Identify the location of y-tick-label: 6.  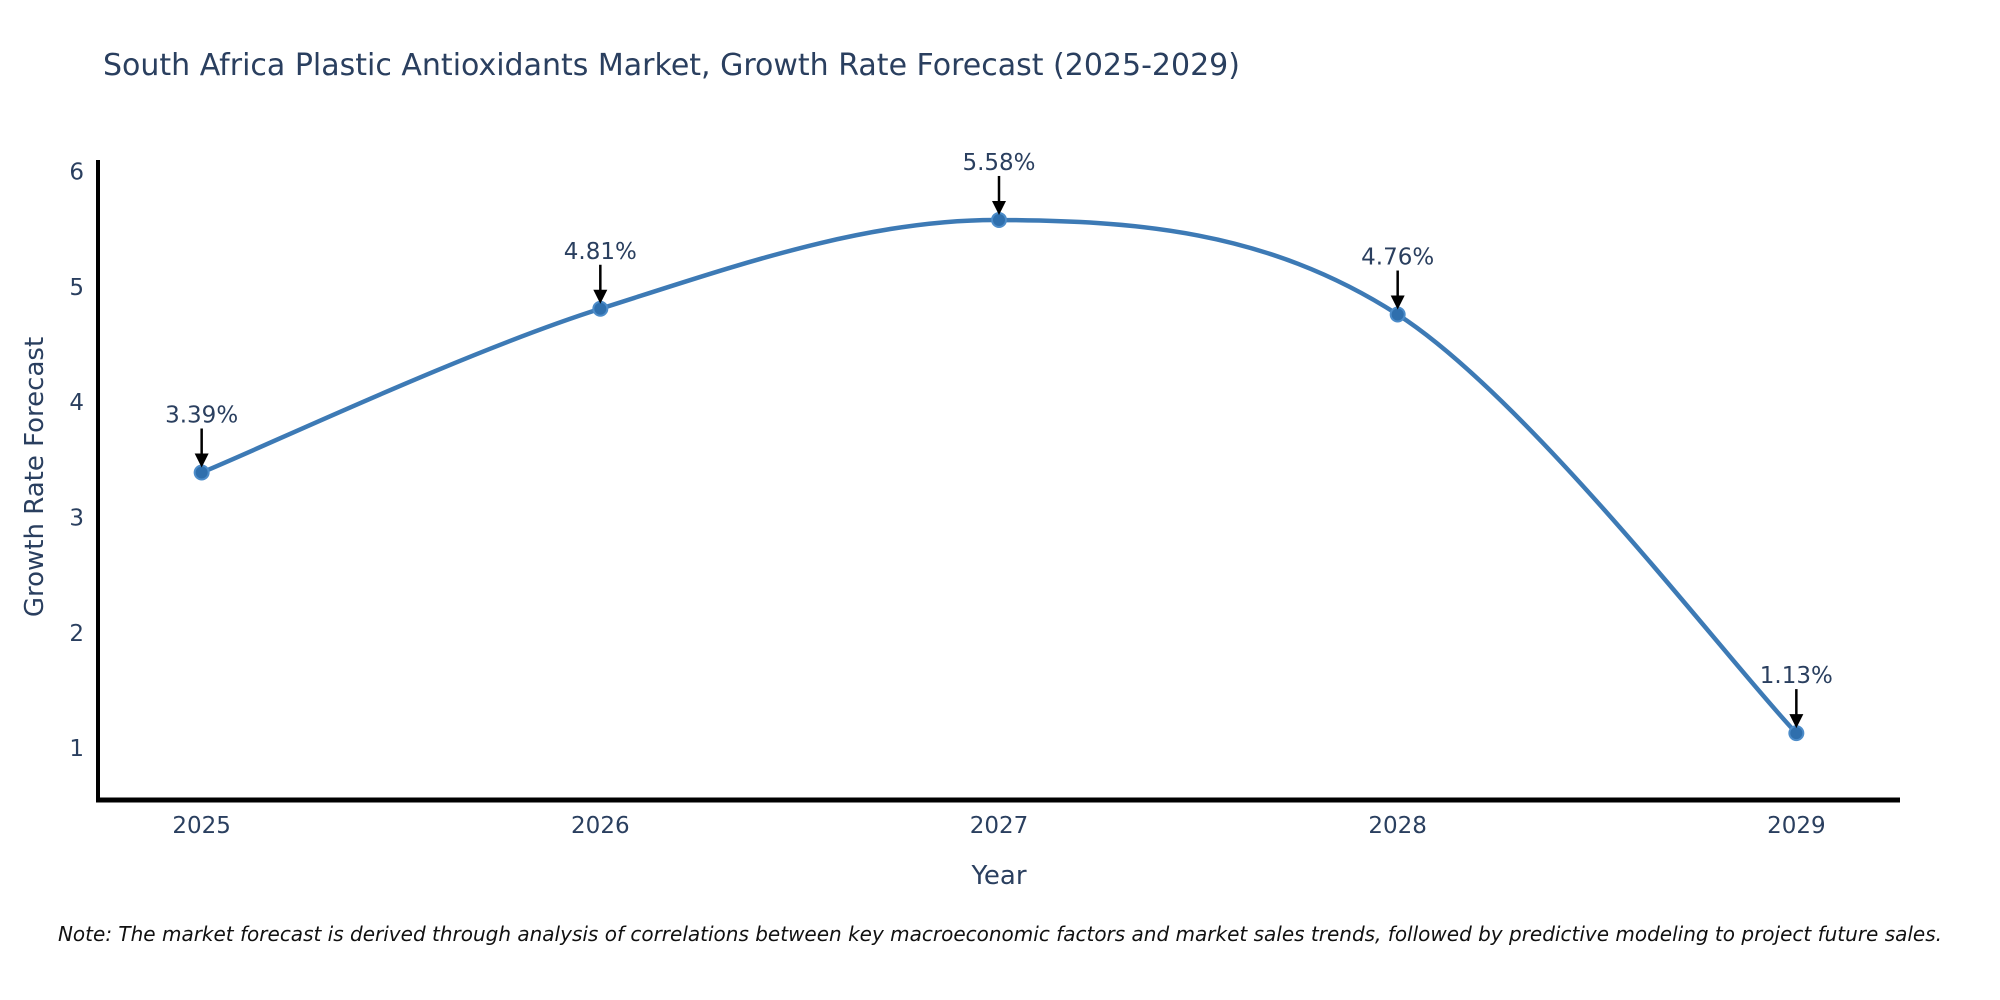
(76, 173).